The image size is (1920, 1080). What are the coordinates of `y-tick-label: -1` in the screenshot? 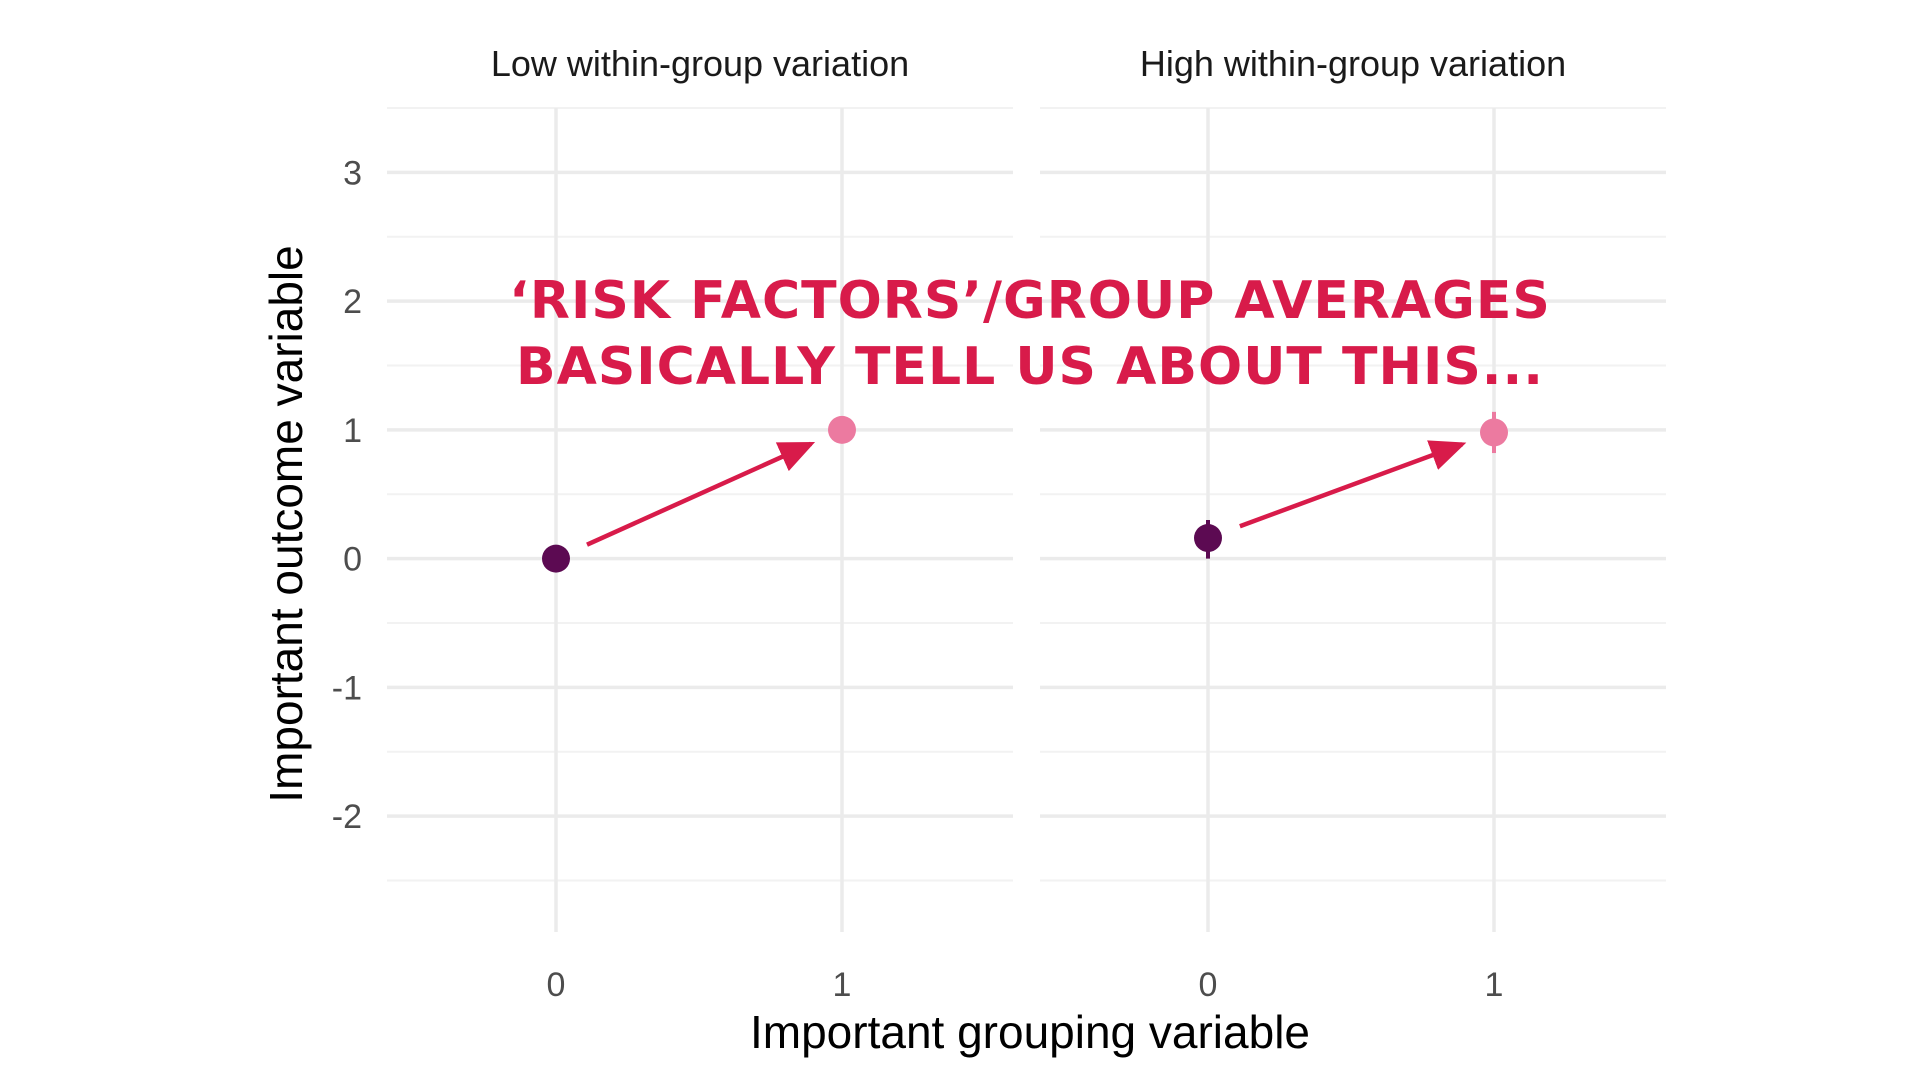 It's located at (347, 688).